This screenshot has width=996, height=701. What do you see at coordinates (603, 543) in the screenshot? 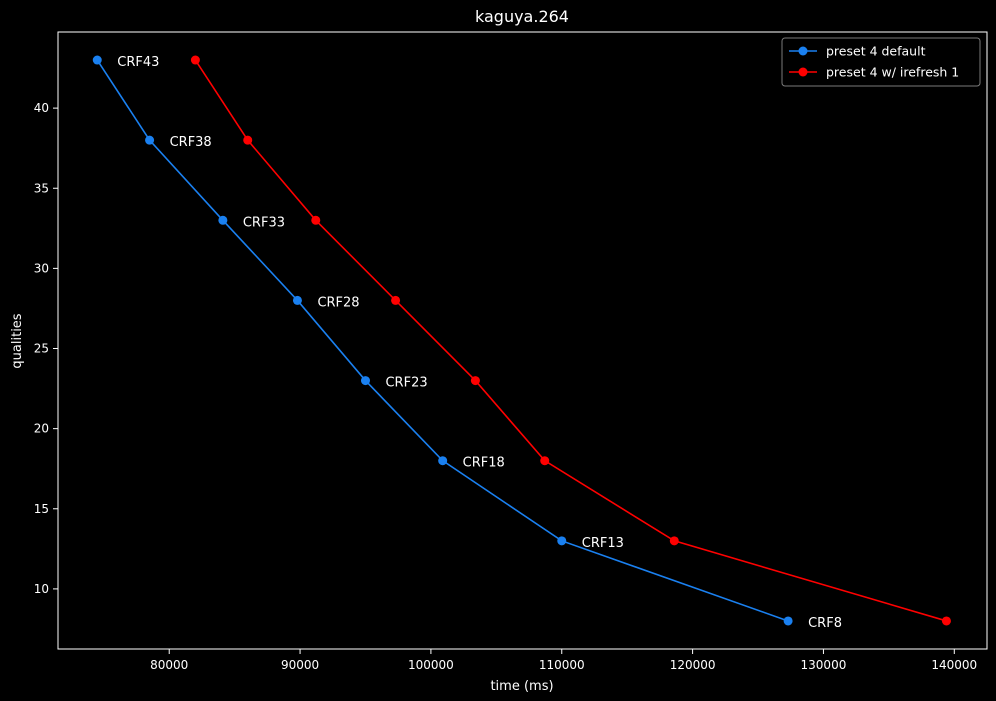
I see `crf-annotation: CRF13` at bounding box center [603, 543].